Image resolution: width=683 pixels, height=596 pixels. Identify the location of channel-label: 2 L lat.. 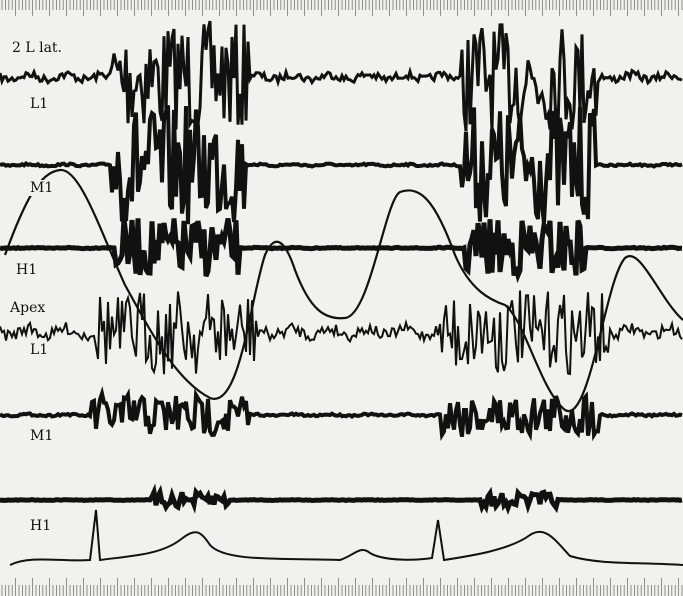
(37, 48).